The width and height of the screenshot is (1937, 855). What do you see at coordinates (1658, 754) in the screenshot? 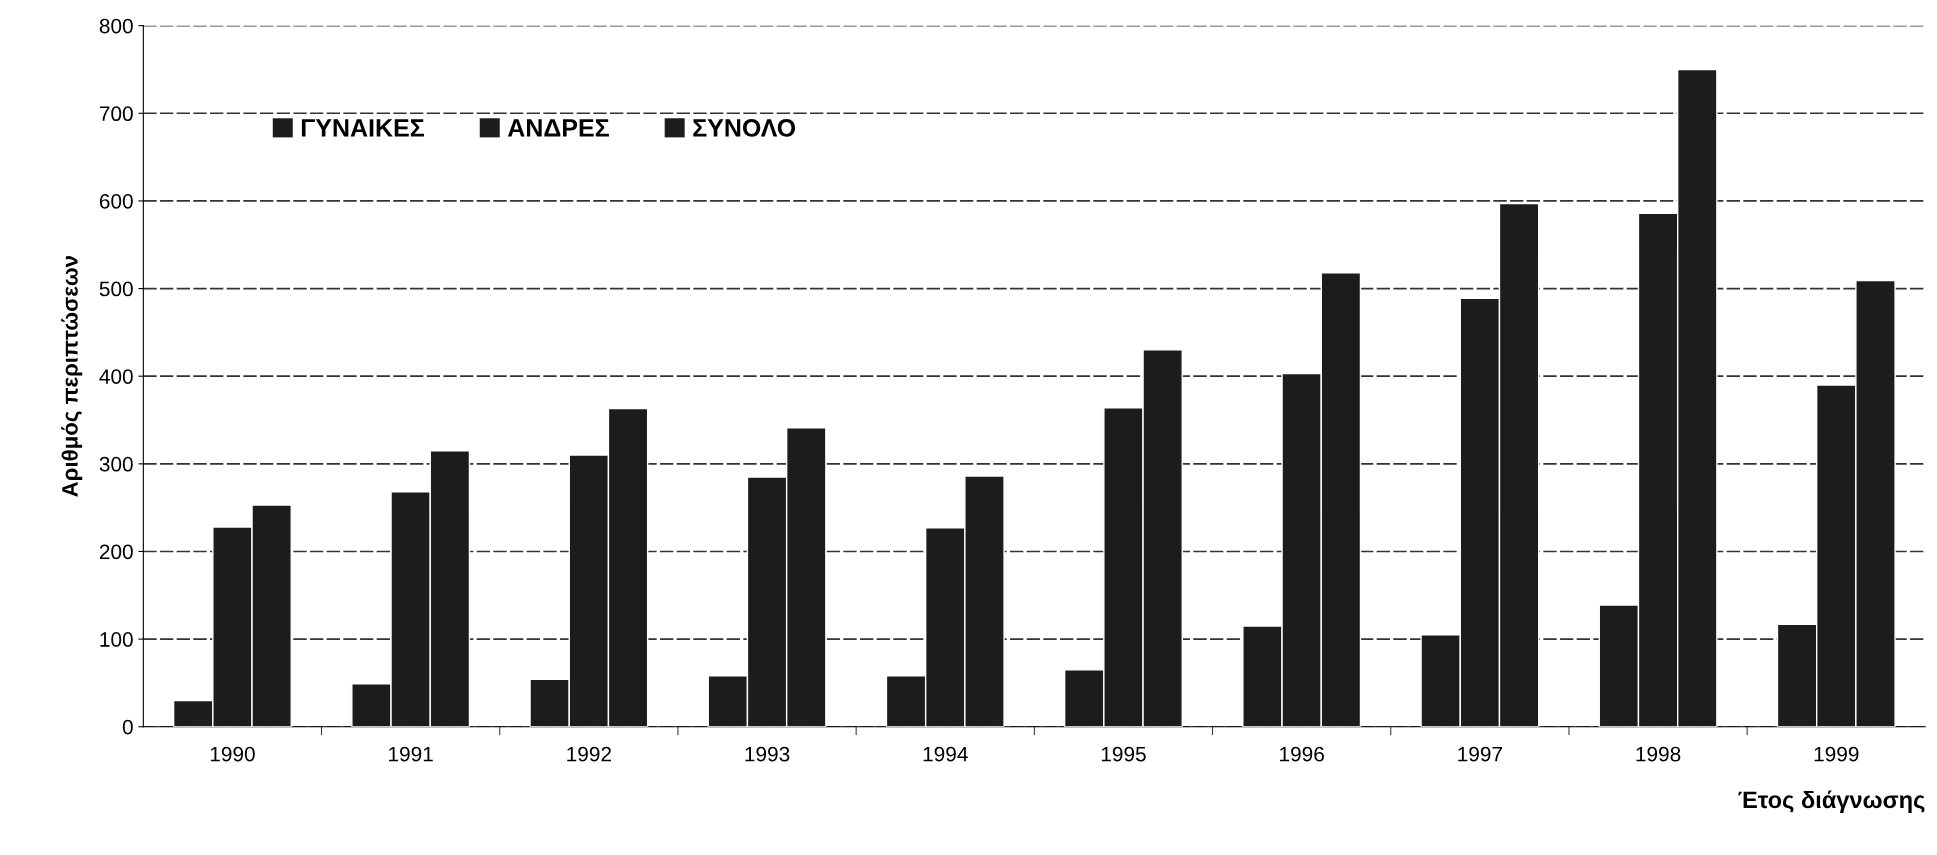
I see `x-tick-label: 1998` at bounding box center [1658, 754].